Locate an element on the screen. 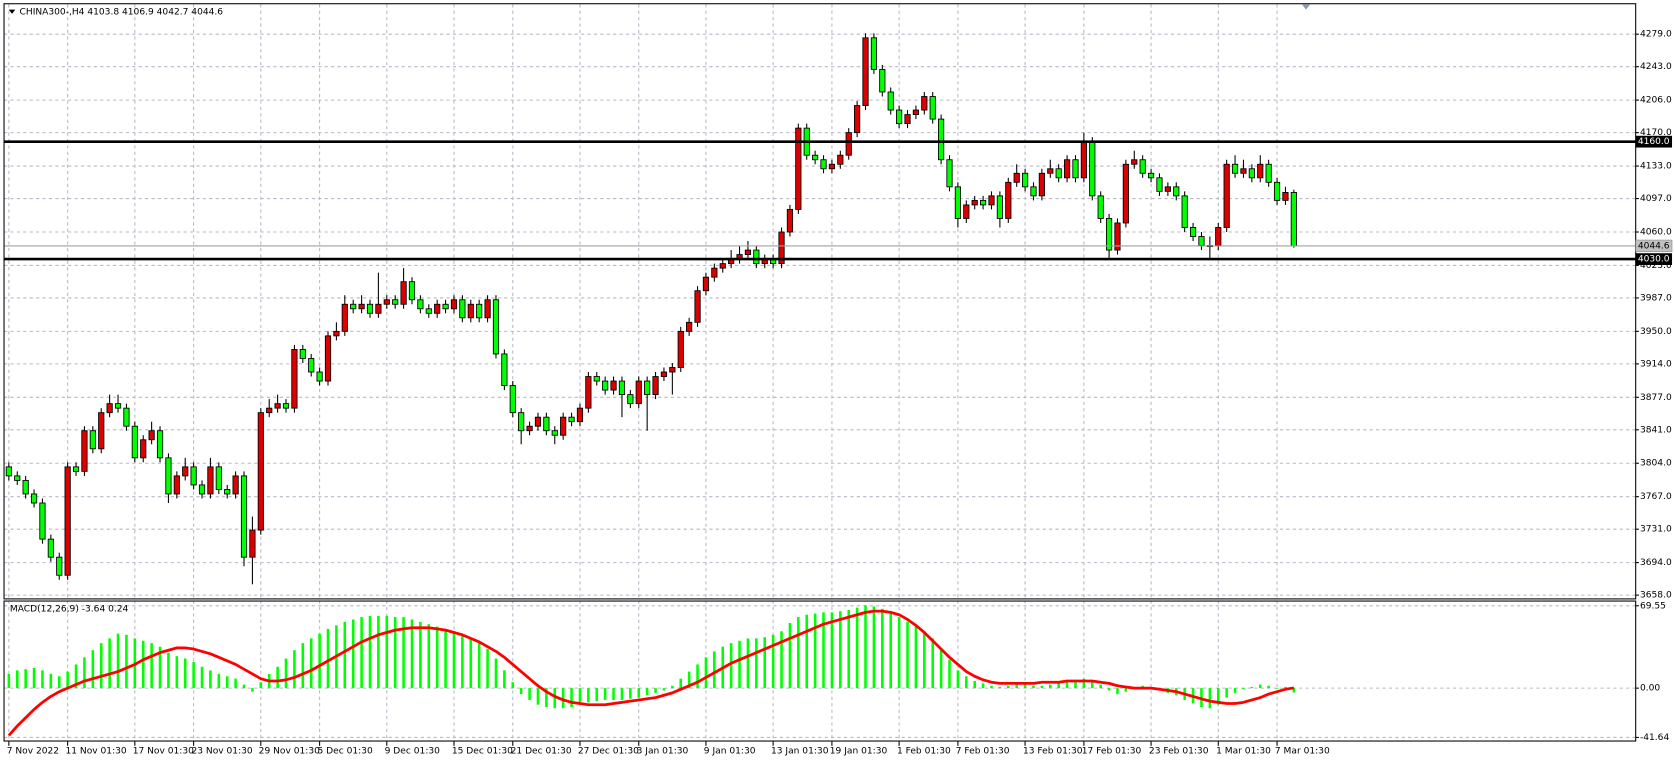  x-tick-label: 13 Feb 01:30 is located at coordinates (1053, 752).